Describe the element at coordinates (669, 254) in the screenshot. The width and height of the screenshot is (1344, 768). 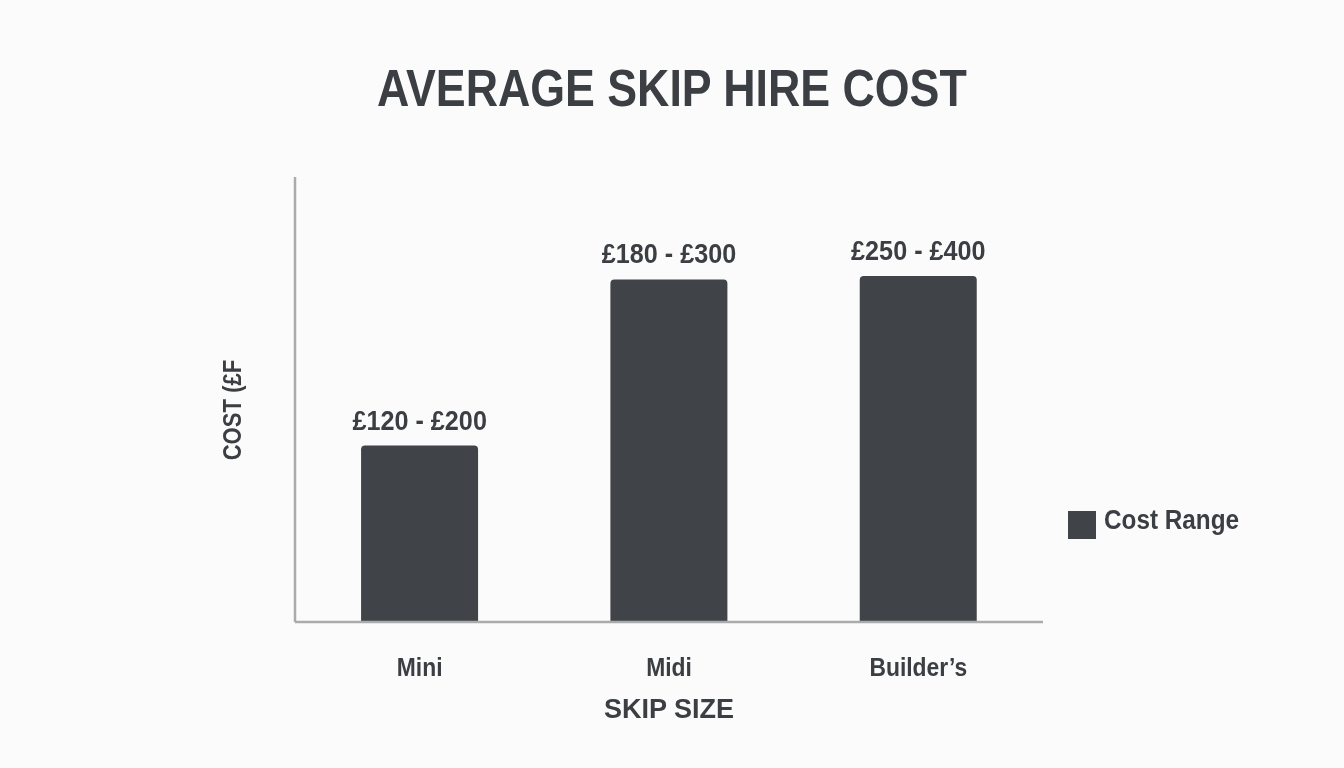
I see `annotation: £180 - £300` at that location.